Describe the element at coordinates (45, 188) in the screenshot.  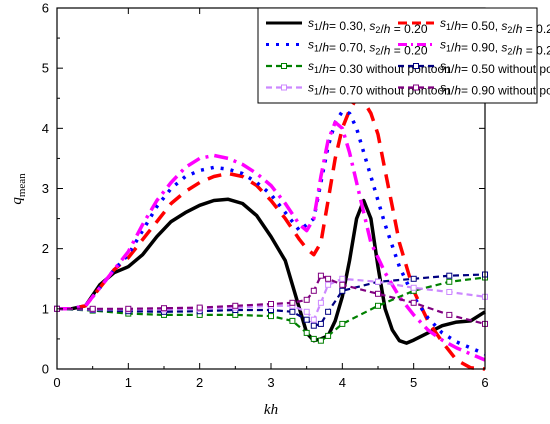
I see `y-tick-label: 3` at that location.